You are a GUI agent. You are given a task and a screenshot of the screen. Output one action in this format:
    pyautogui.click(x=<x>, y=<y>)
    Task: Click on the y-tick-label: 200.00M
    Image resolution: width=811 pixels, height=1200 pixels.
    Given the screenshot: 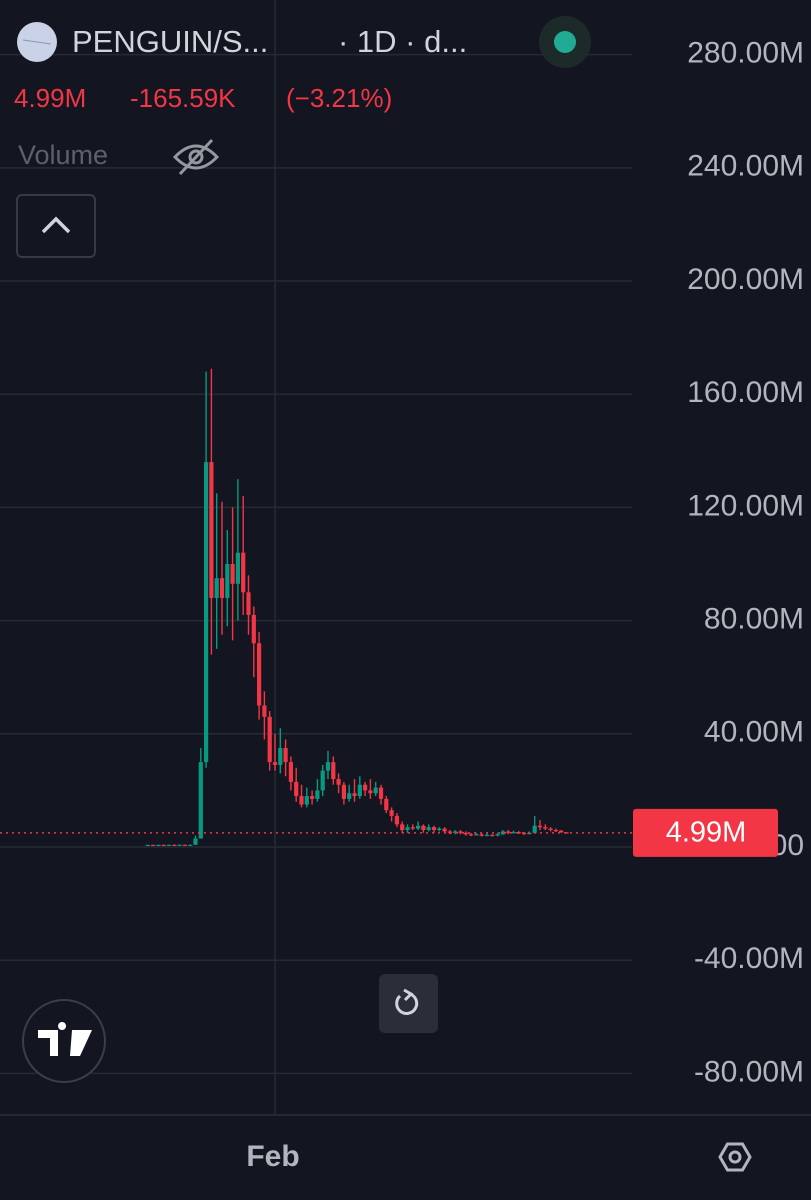 What is the action you would take?
    pyautogui.click(x=745, y=279)
    